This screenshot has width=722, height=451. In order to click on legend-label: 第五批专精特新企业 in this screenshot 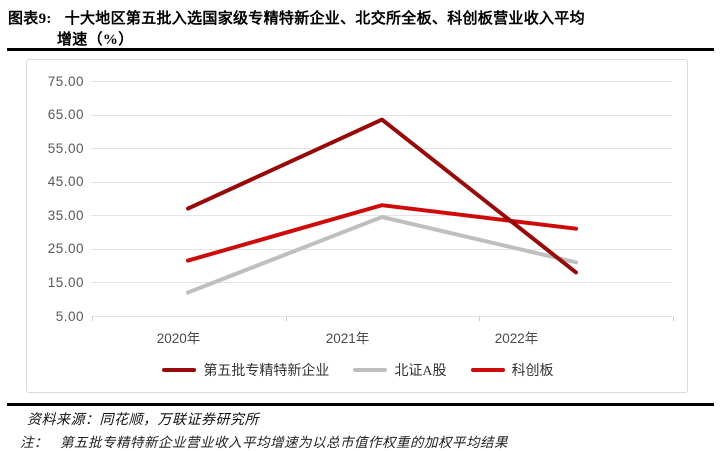, I will do `click(266, 371)`.